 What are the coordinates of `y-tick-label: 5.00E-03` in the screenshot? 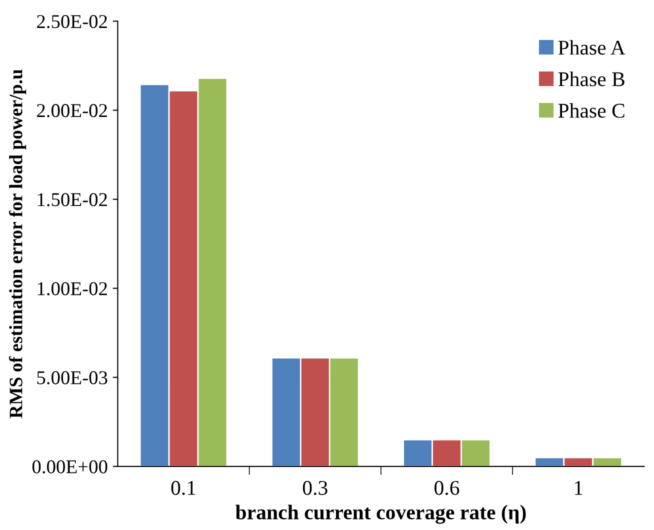 It's located at (72, 377).